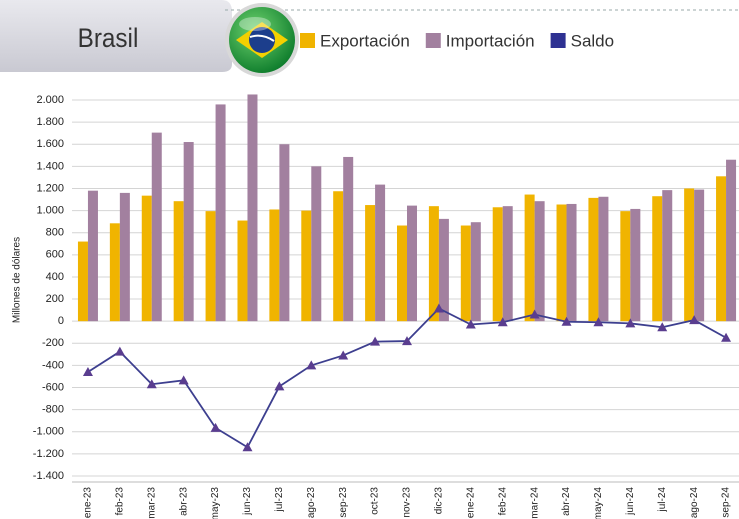 This screenshot has width=739, height=519. Describe the element at coordinates (50, 166) in the screenshot. I see `y-tick-label: 1.400` at that location.